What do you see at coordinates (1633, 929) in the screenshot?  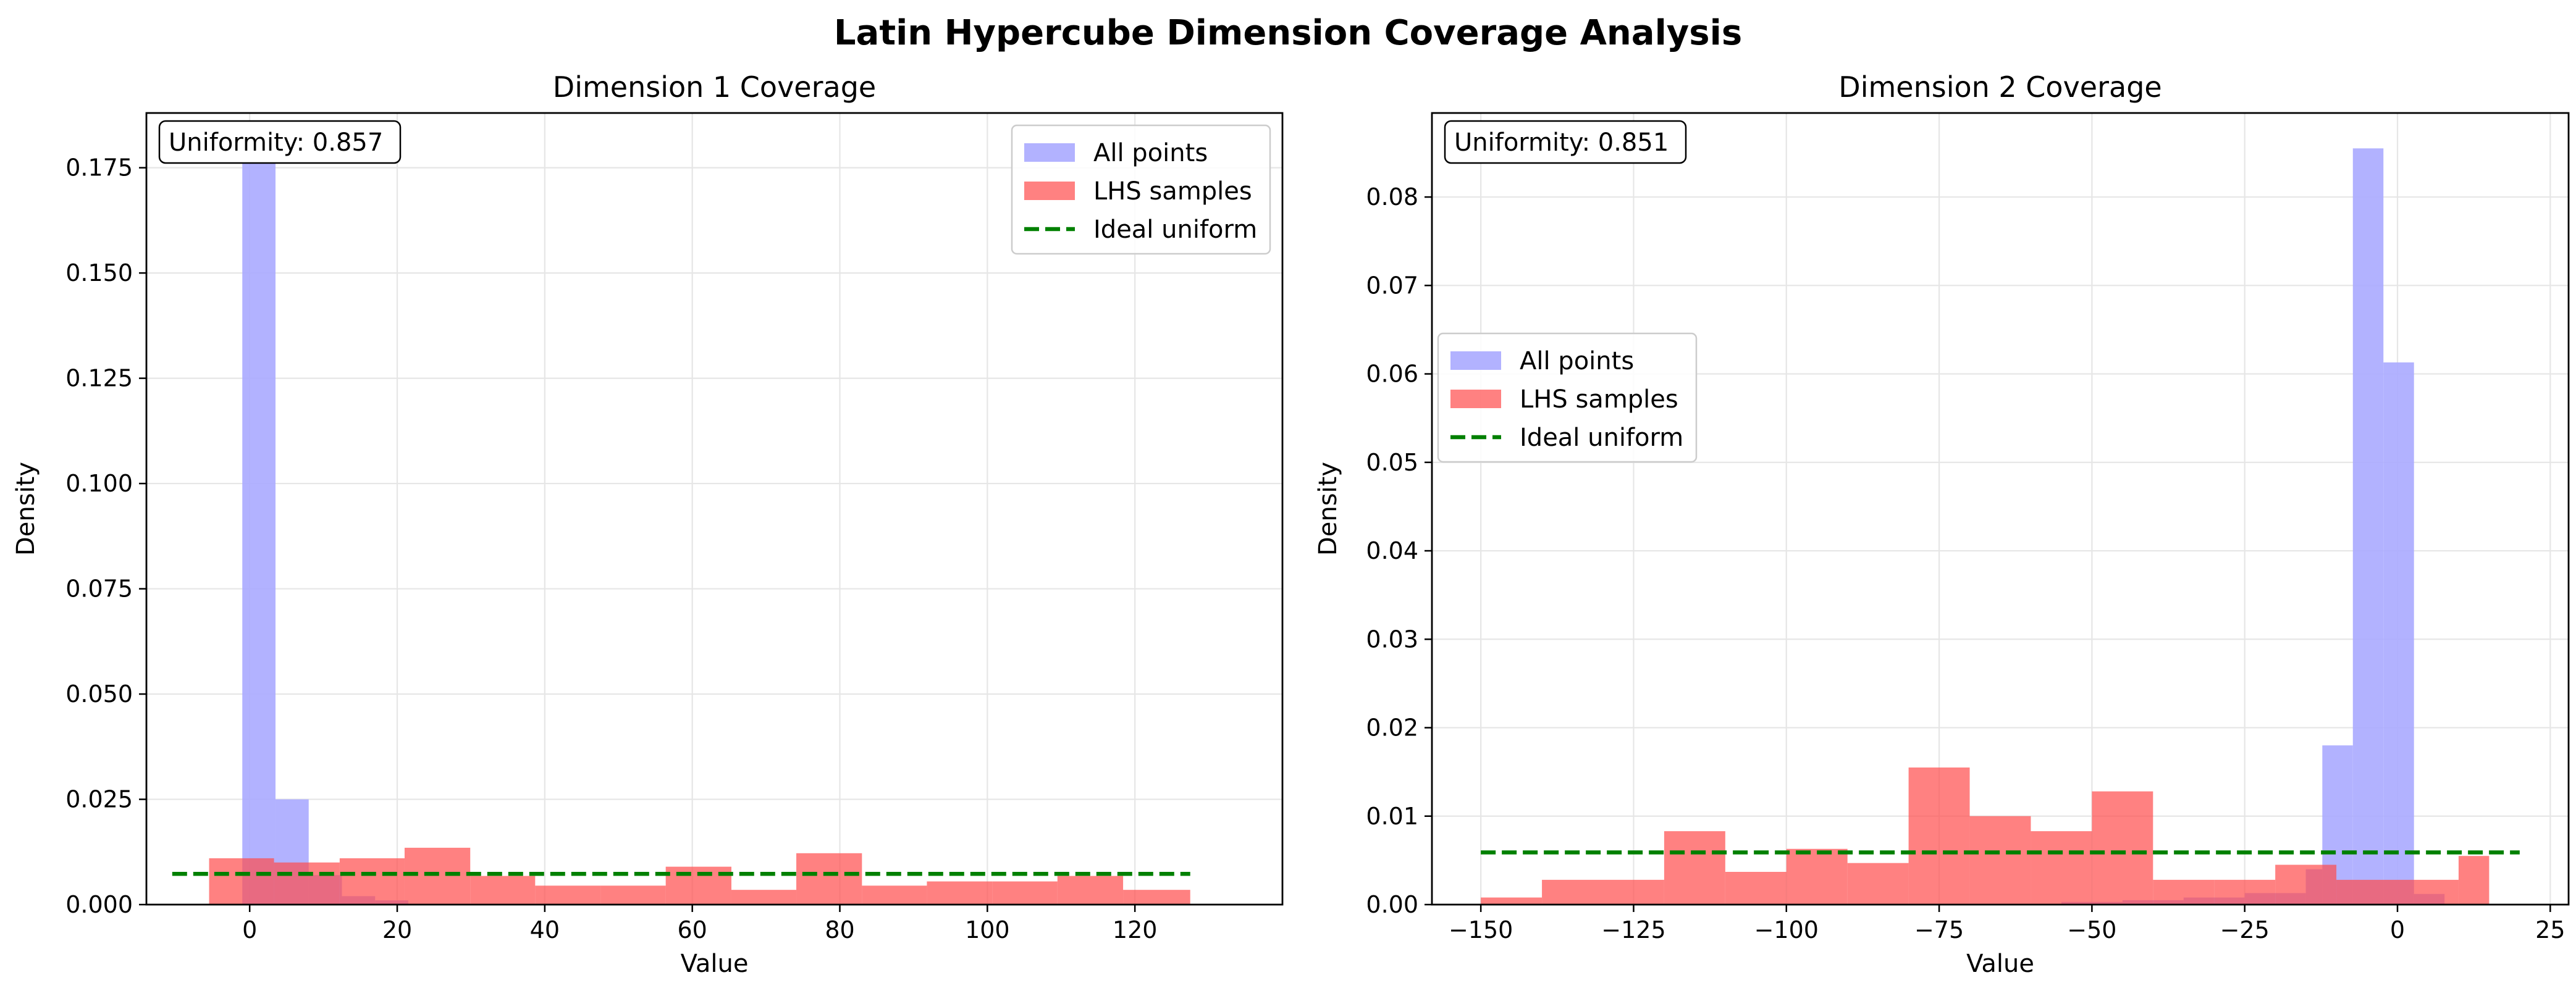 I see `x-tick-label: −125` at bounding box center [1633, 929].